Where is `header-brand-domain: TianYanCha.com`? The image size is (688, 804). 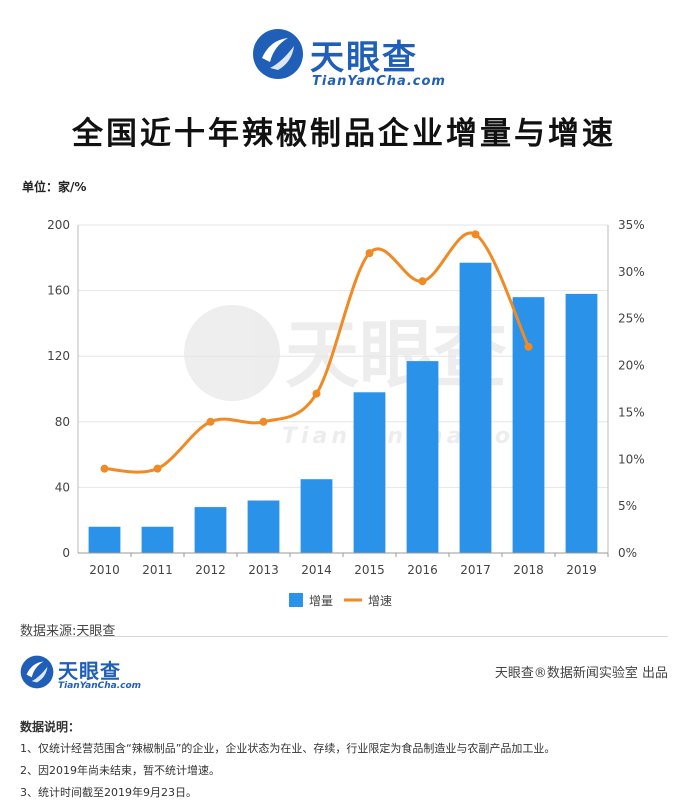
header-brand-domain: TianYanCha.com is located at coordinates (379, 81).